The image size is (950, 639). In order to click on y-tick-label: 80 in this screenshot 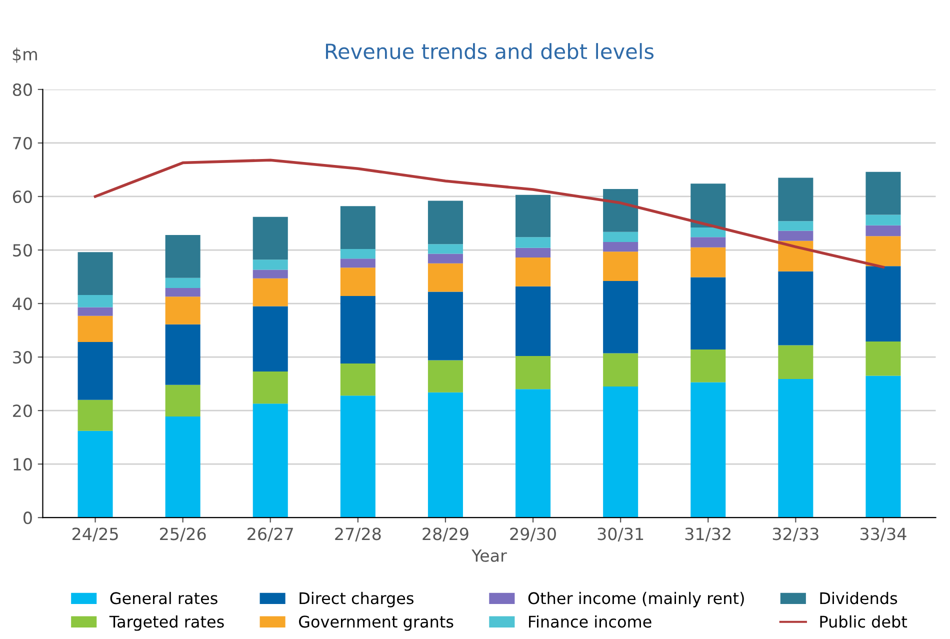, I will do `click(22, 89)`.